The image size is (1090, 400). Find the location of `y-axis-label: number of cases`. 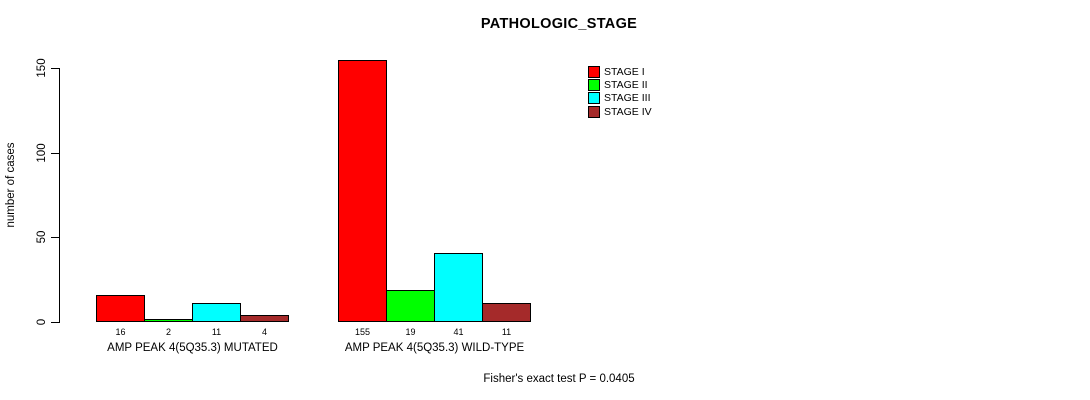

y-axis-label: number of cases is located at coordinates (11, 185).